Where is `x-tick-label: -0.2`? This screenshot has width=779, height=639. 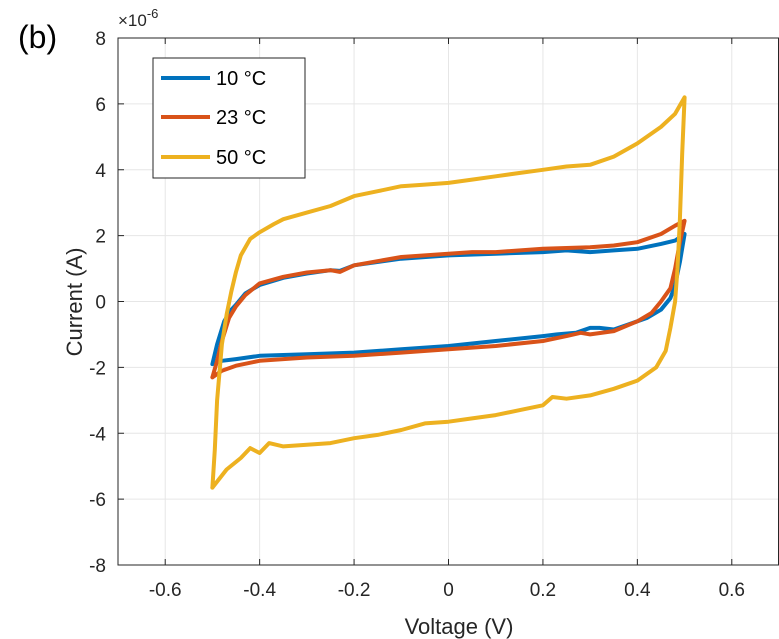 x-tick-label: -0.2 is located at coordinates (354, 590).